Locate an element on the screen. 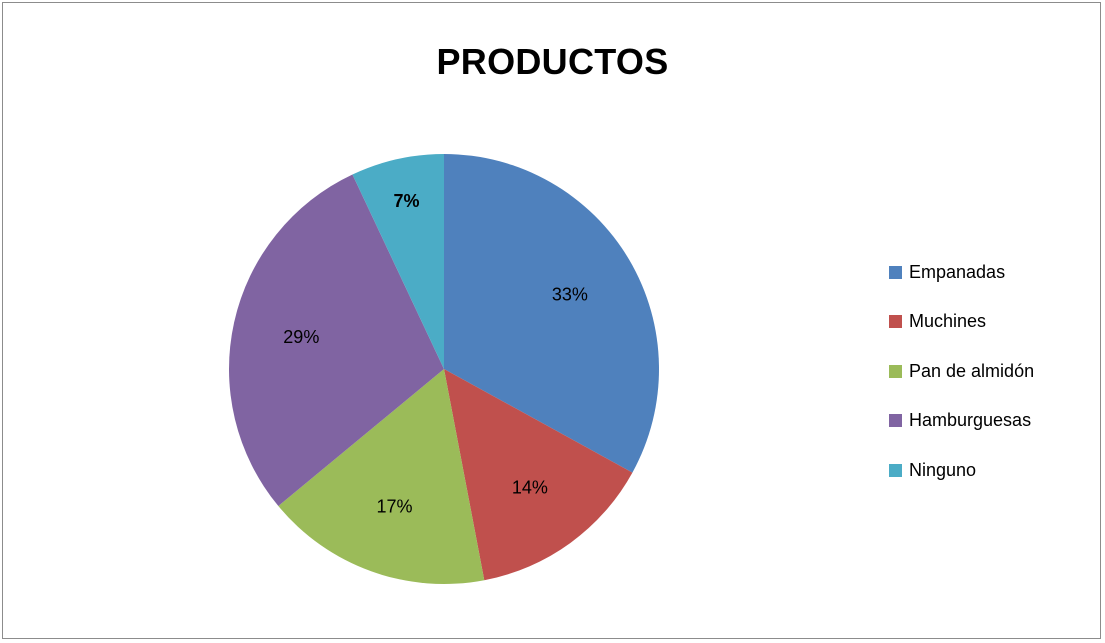 Image resolution: width=1105 pixels, height=643 pixels. pie-slice-hamburguesas is located at coordinates (336, 340).